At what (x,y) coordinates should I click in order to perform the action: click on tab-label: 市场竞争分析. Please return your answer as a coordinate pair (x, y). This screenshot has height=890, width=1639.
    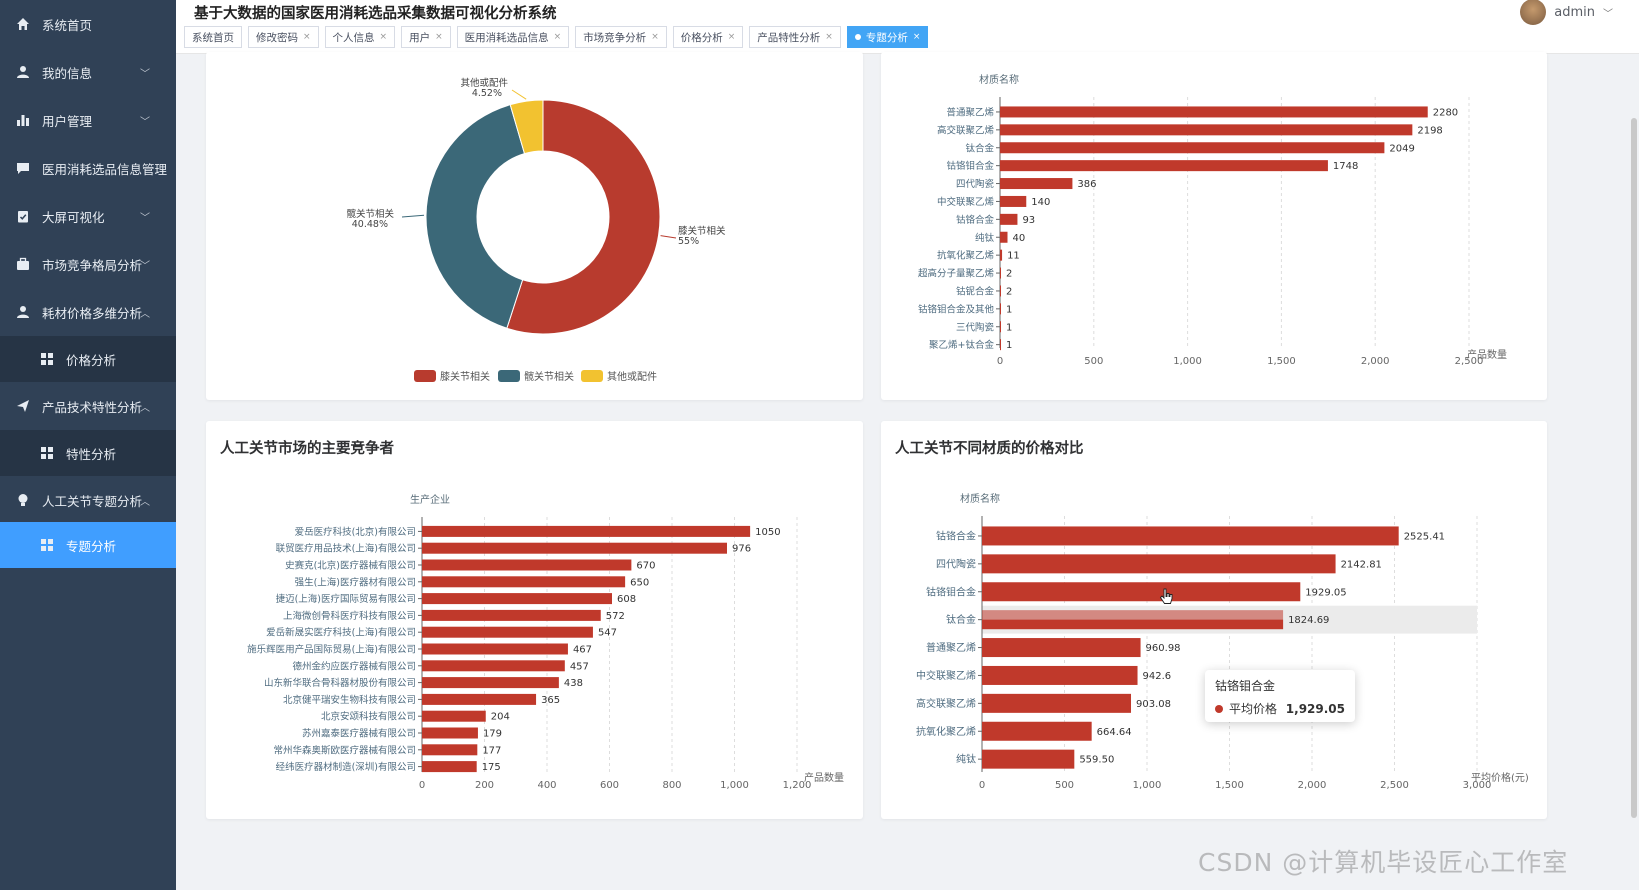
    Looking at the image, I should click on (615, 37).